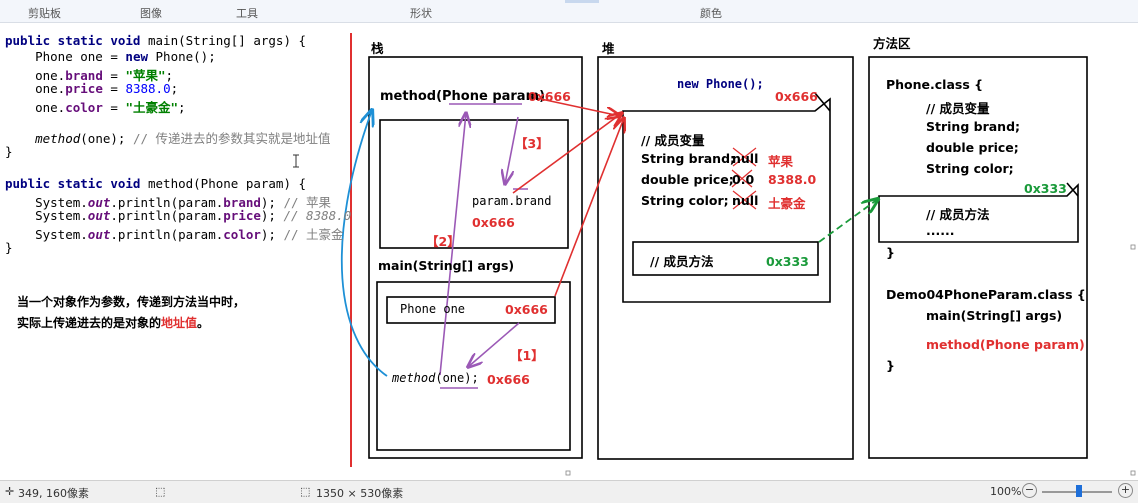 This screenshot has height=503, width=1138. I want to click on heap-field-3-old: null, so click(745, 200).